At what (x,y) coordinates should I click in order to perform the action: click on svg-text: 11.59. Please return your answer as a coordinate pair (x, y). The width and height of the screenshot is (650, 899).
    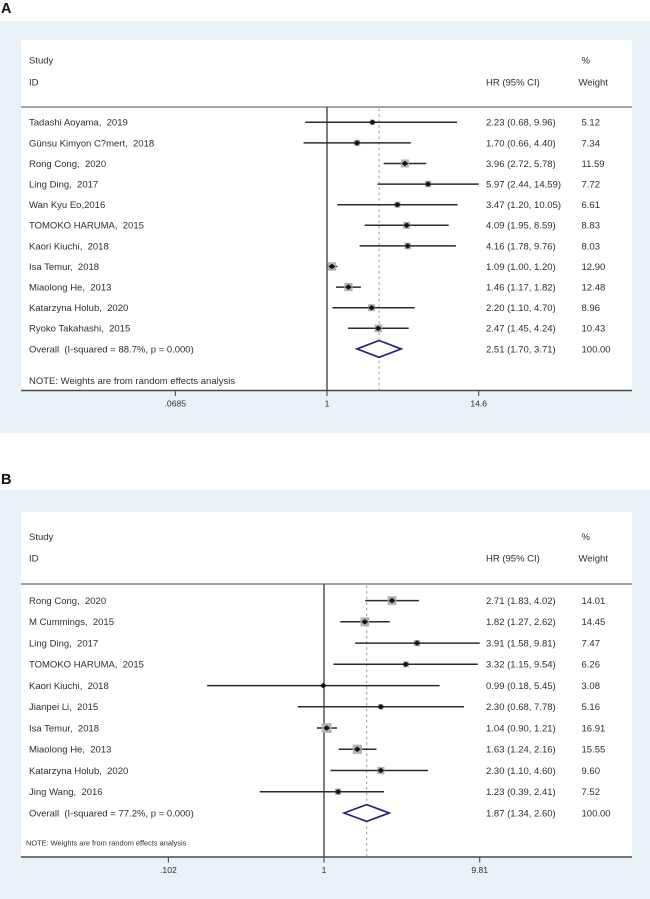
    Looking at the image, I should click on (593, 164).